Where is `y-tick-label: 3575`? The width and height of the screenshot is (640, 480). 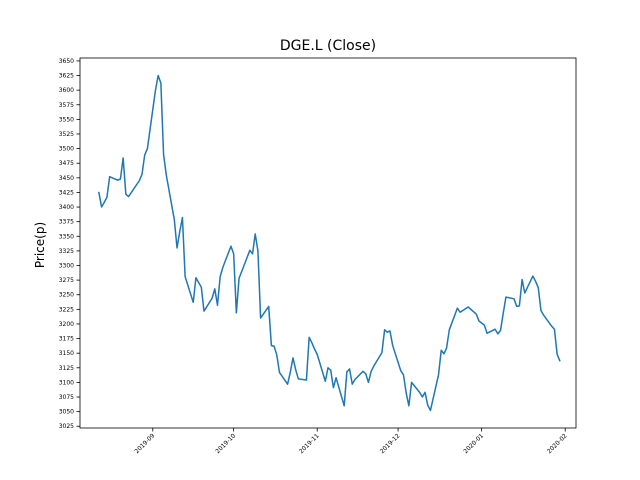 y-tick-label: 3575 is located at coordinates (66, 105).